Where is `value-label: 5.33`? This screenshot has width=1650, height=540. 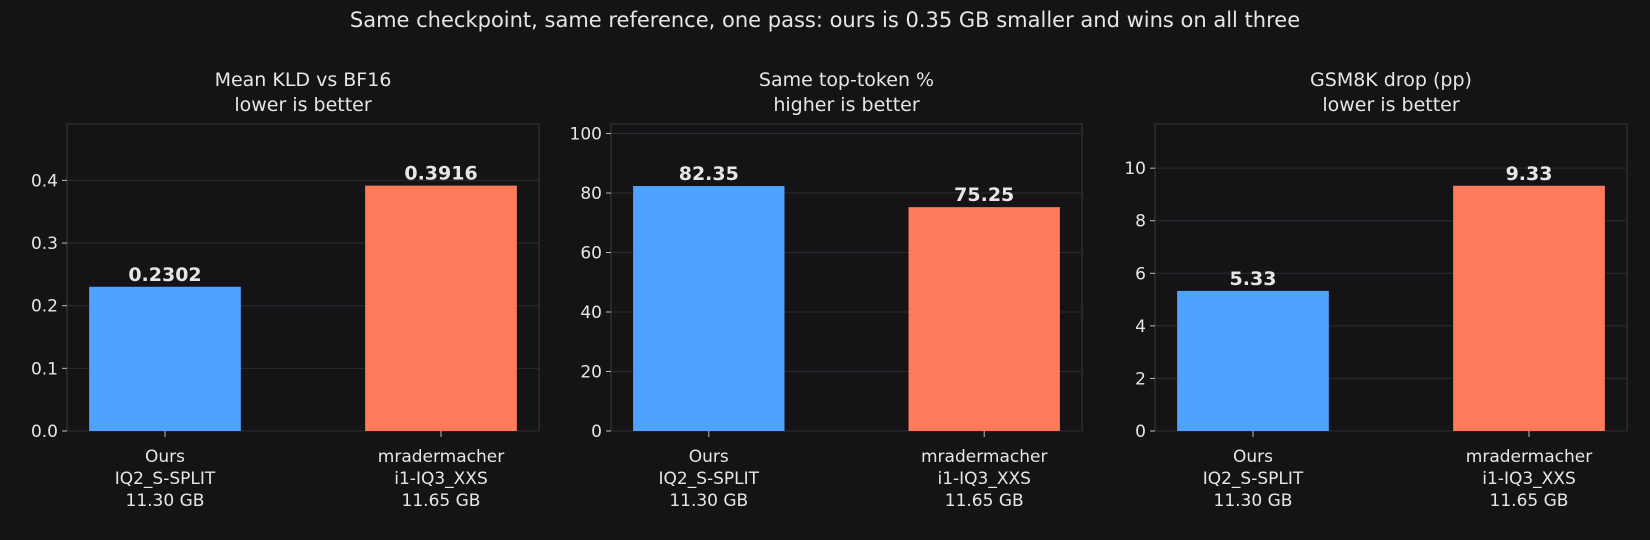
value-label: 5.33 is located at coordinates (1253, 279).